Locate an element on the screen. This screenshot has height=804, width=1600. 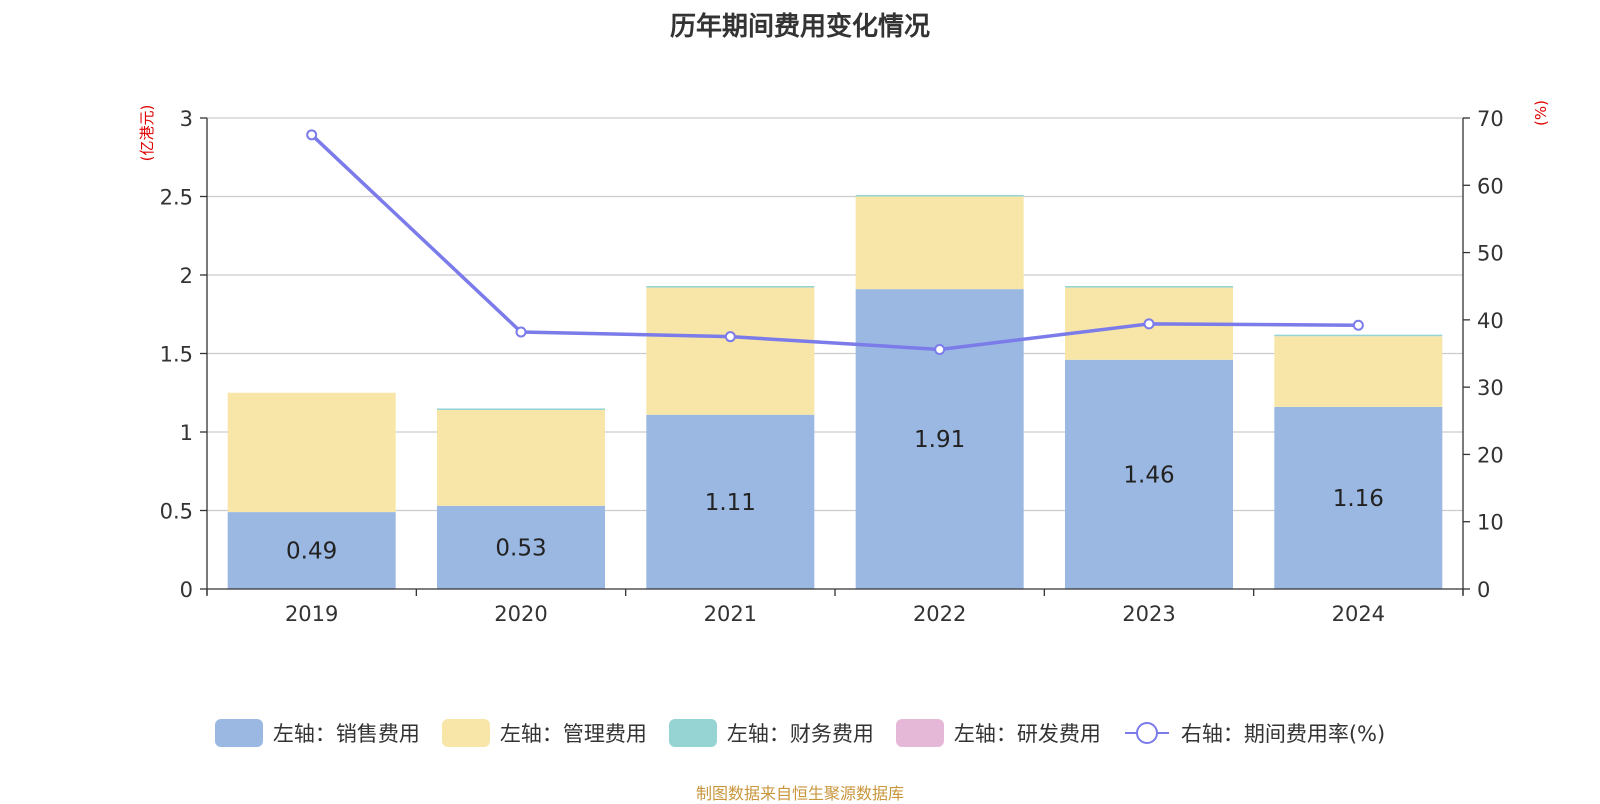
right-tick-label: 30 is located at coordinates (1490, 388).